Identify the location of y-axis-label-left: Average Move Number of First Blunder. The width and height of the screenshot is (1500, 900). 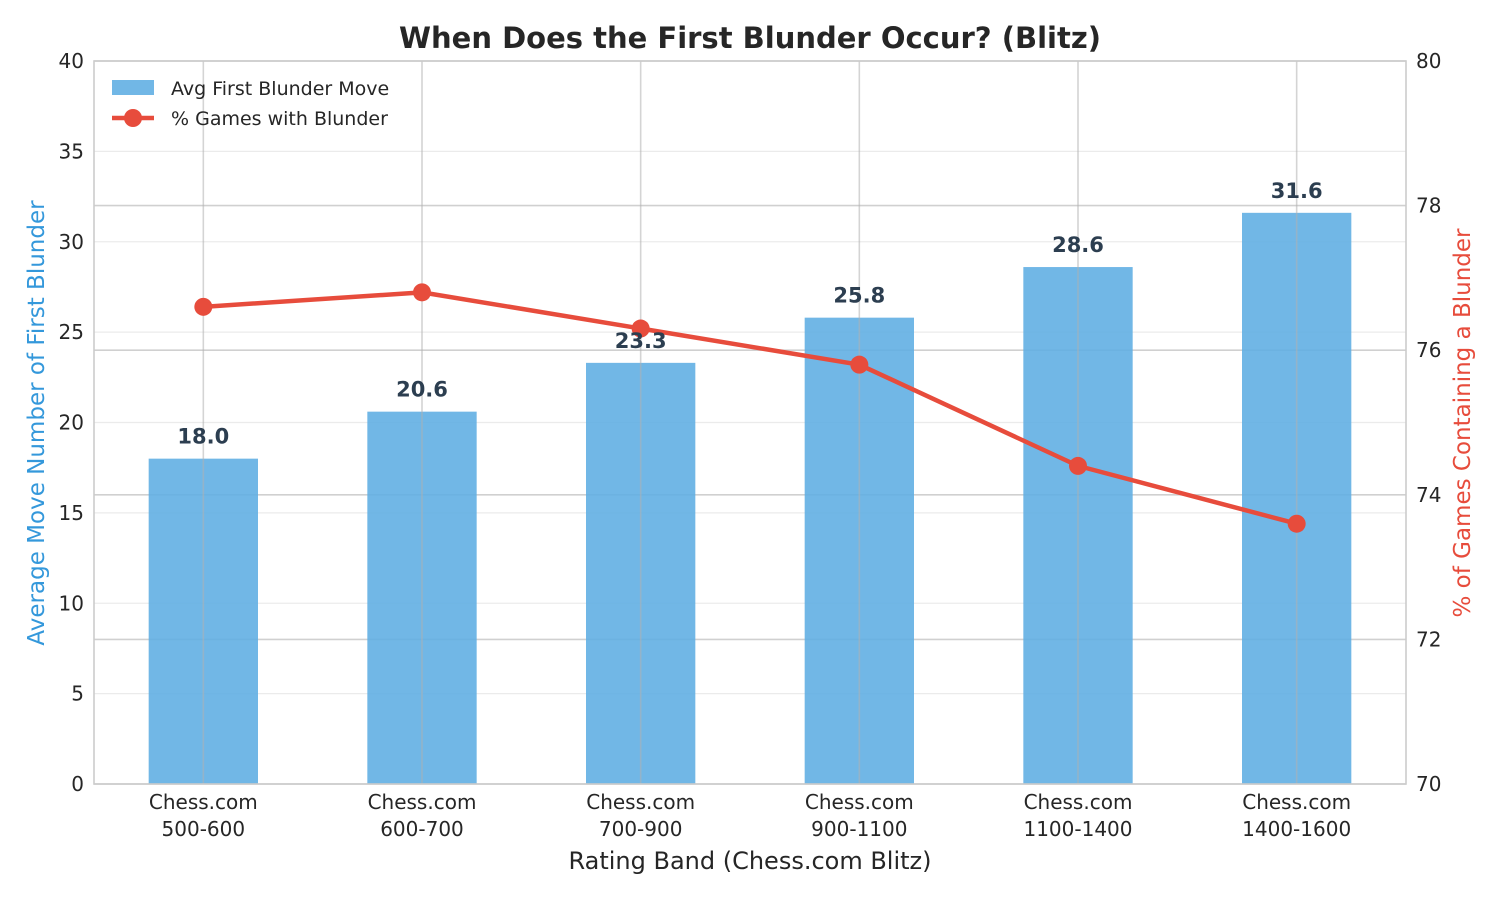
(37, 423).